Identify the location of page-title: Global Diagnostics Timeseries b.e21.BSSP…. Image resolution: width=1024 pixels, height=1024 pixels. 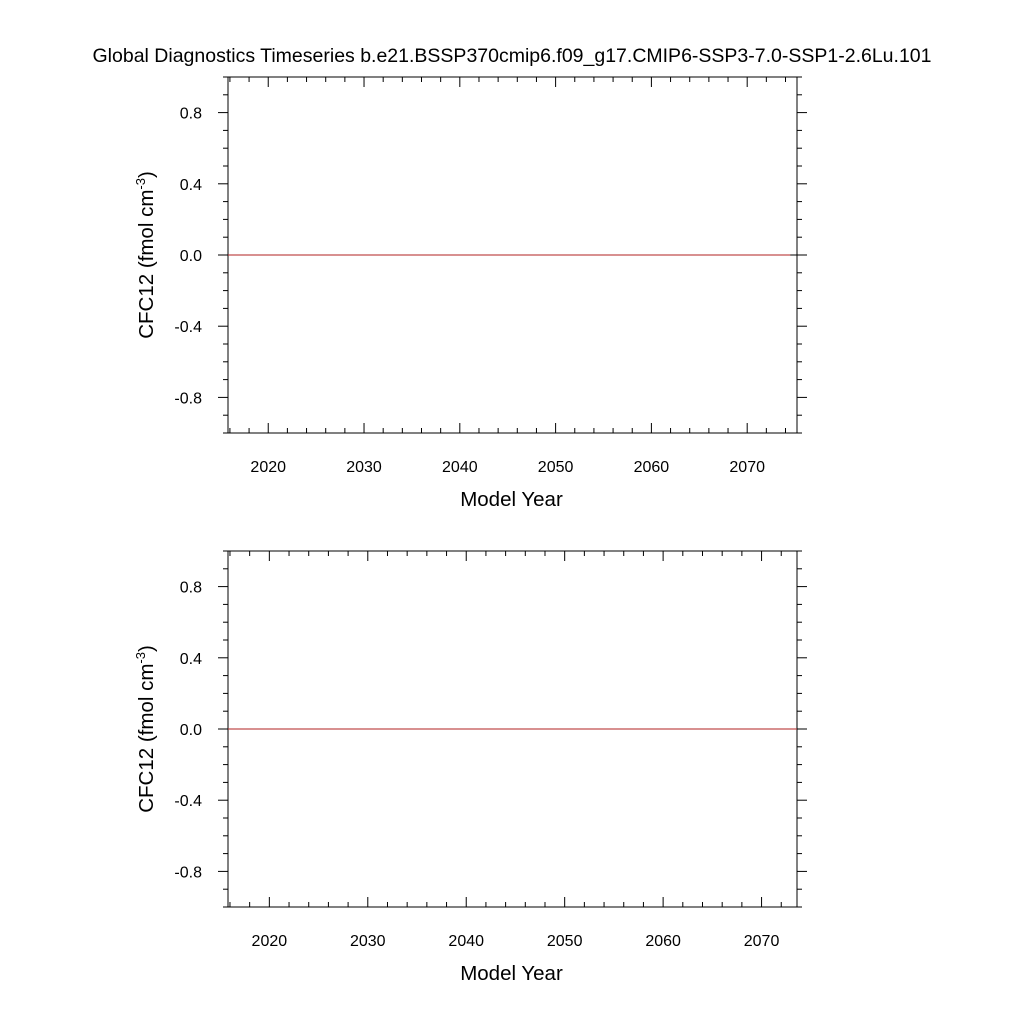
(512, 56).